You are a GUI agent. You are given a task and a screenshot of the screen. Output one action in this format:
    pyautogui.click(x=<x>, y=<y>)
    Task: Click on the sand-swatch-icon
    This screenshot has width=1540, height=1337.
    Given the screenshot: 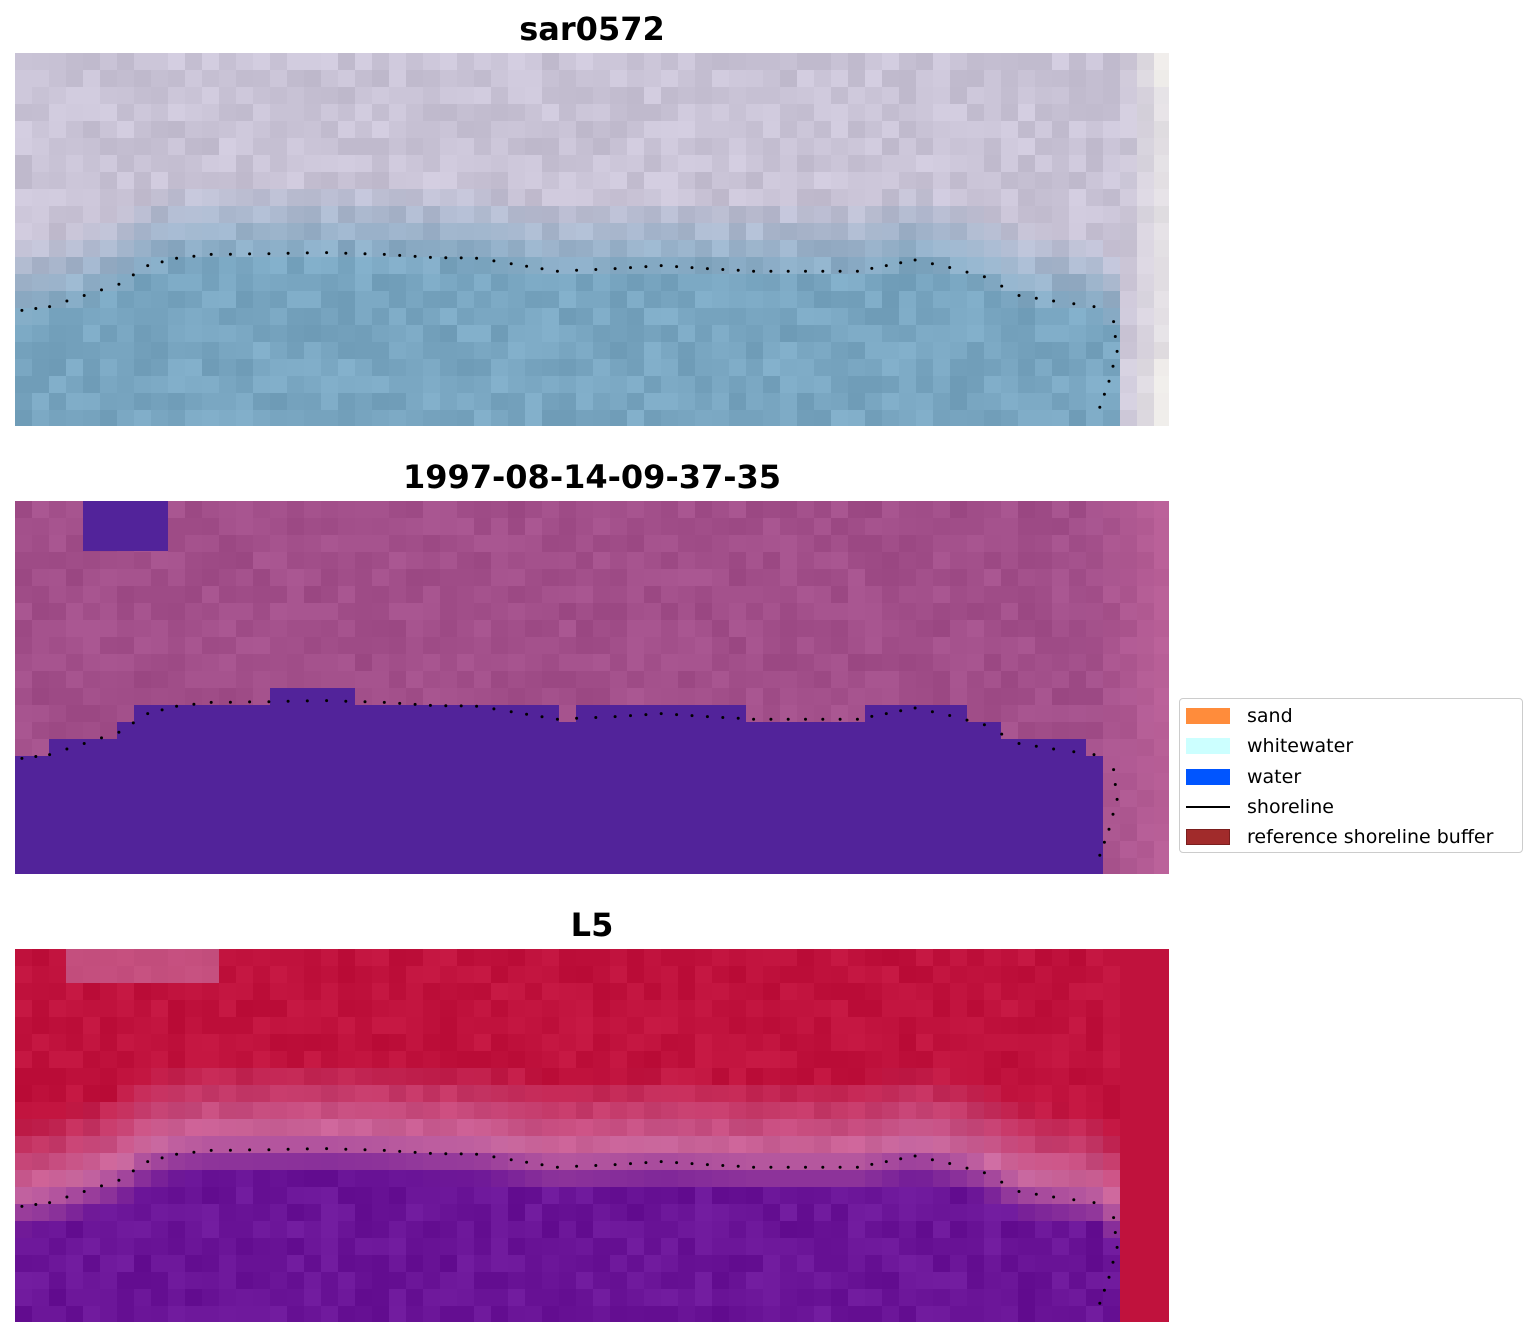 What is the action you would take?
    pyautogui.click(x=1208, y=716)
    